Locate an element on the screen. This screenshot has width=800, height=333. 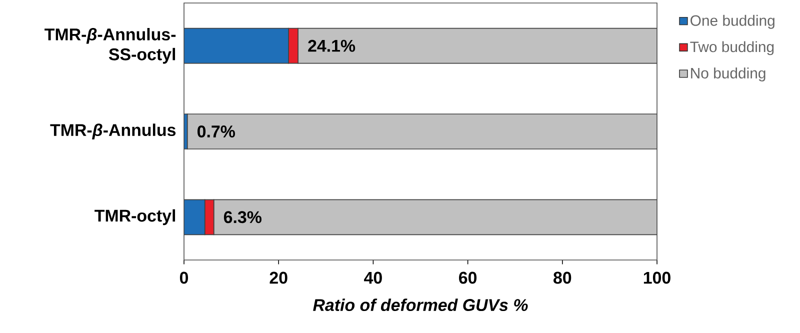
x-tick-label: 40 is located at coordinates (373, 278).